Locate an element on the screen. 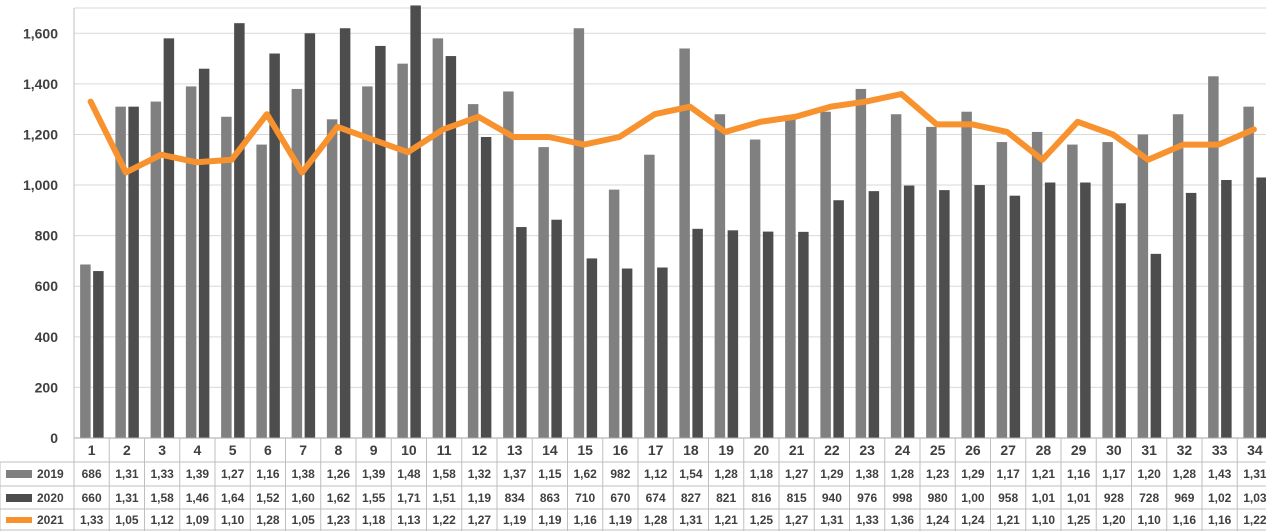  y-tick-label: 200 is located at coordinates (47, 387).